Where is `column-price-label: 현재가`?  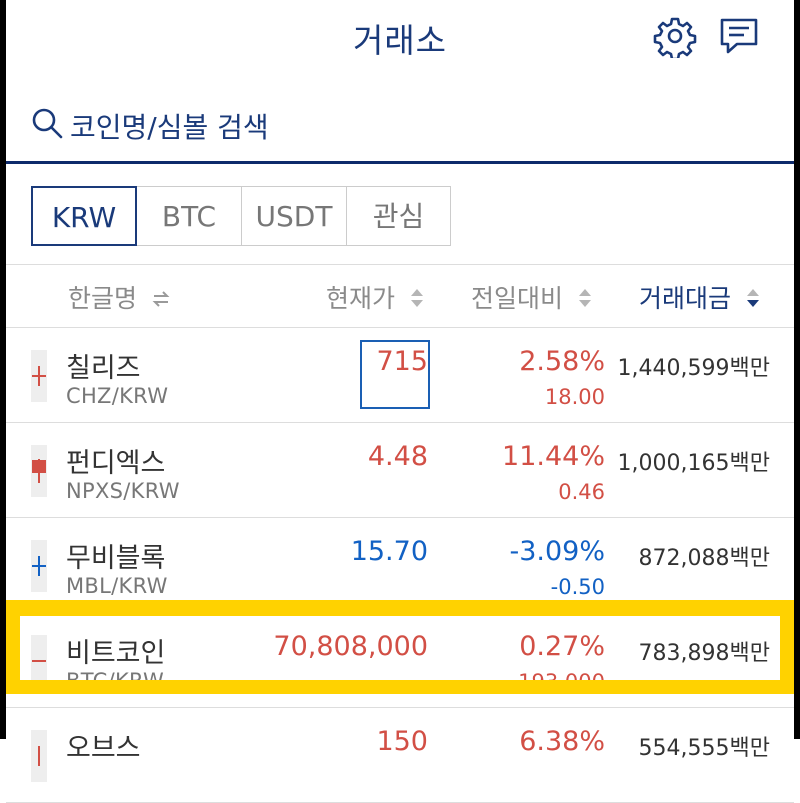 column-price-label: 현재가 is located at coordinates (361, 298).